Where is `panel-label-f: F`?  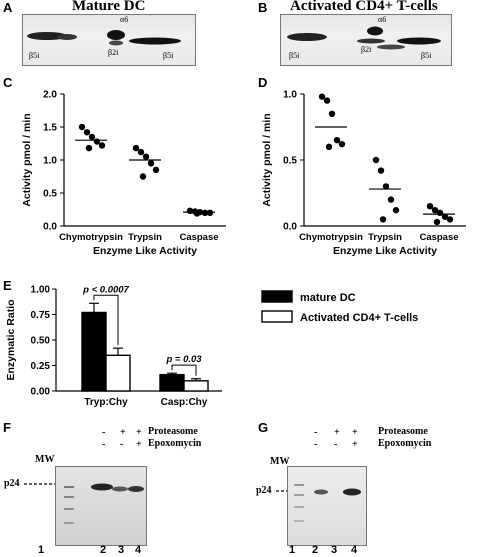 panel-label-f: F is located at coordinates (7, 427).